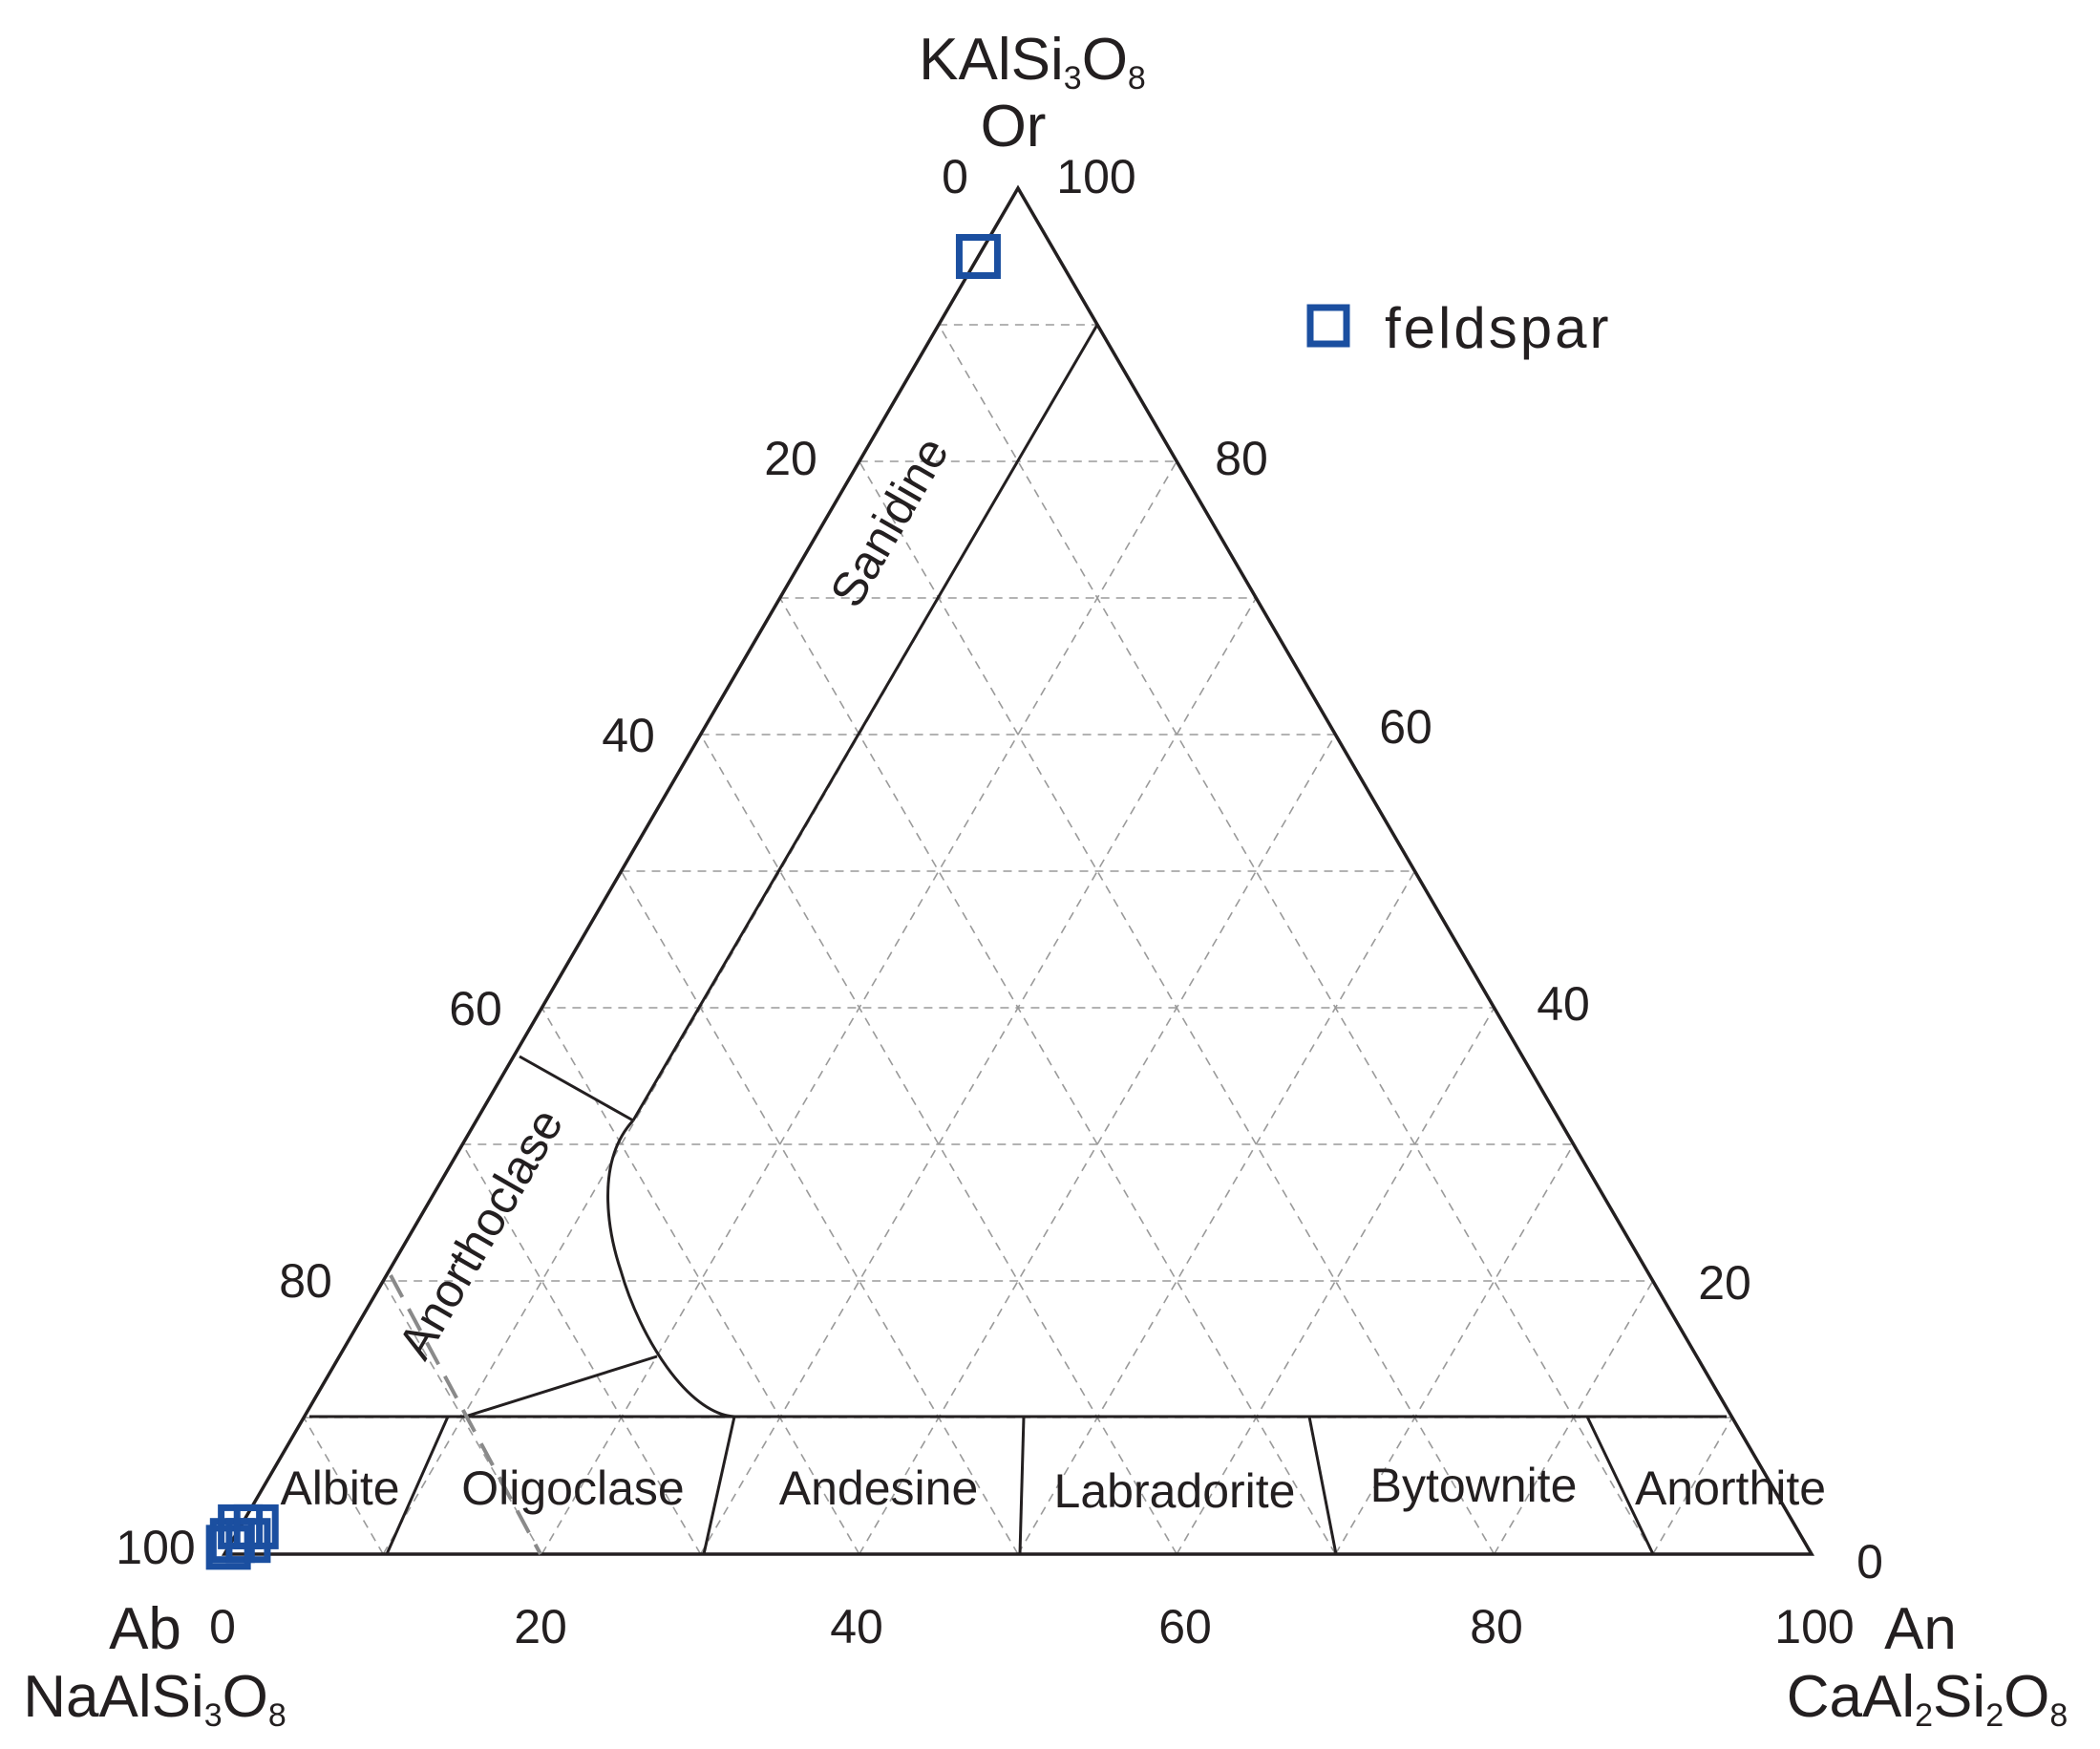 The height and width of the screenshot is (1749, 2100). Describe the element at coordinates (155, 1547) in the screenshot. I see `tick-left-100: 100` at that location.